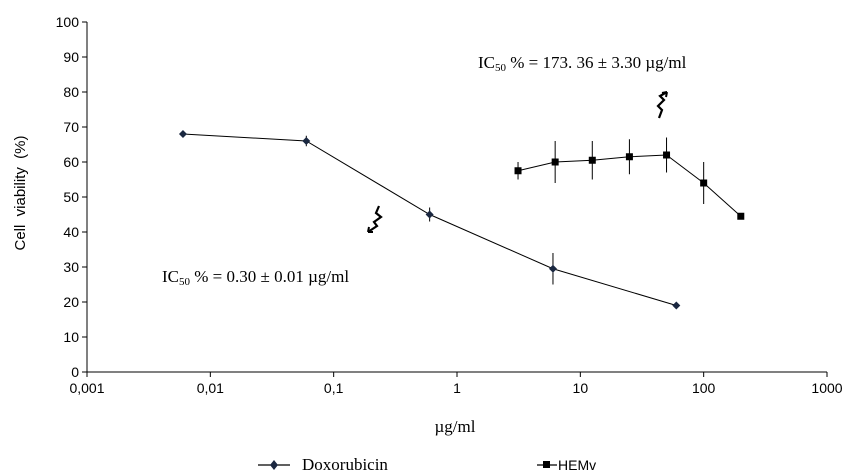 The height and width of the screenshot is (474, 845). I want to click on x-tick-label: 1, so click(457, 388).